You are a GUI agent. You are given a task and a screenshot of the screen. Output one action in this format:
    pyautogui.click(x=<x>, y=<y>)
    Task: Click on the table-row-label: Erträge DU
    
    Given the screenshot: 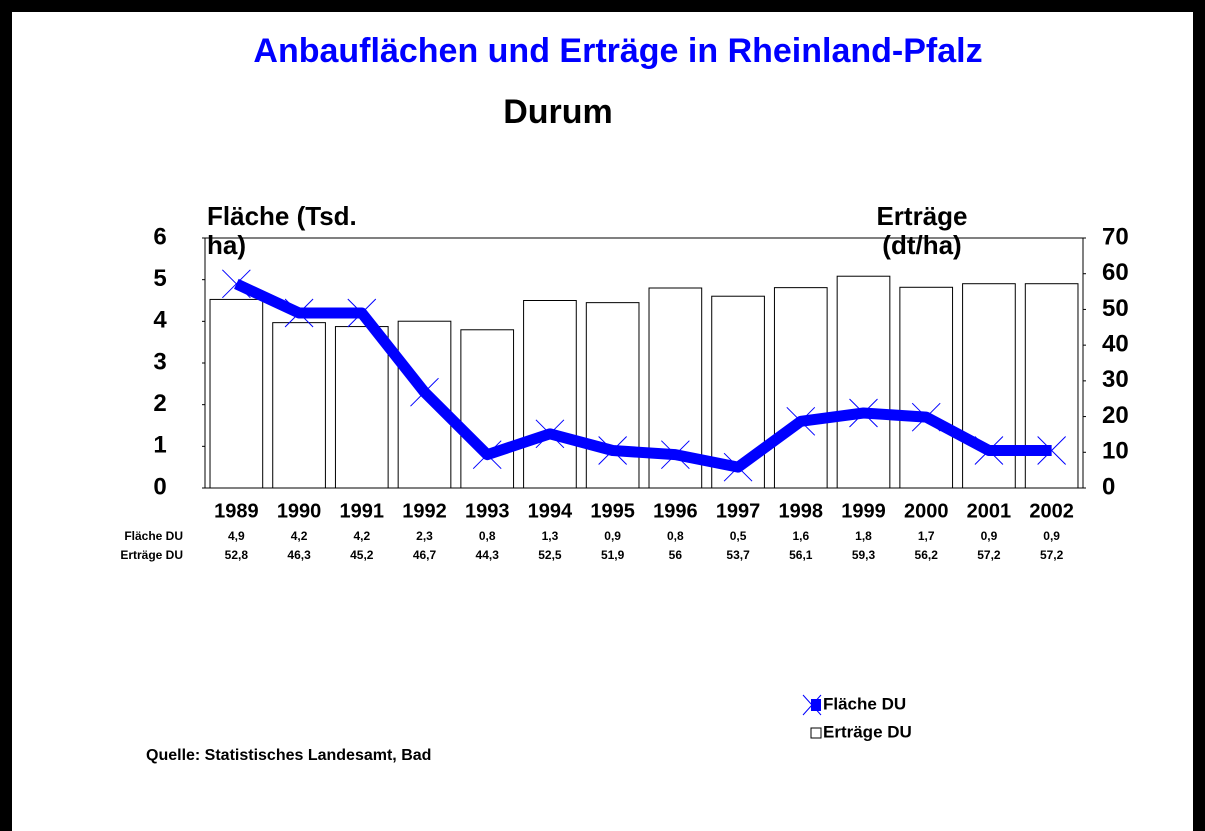 What is the action you would take?
    pyautogui.click(x=151, y=555)
    